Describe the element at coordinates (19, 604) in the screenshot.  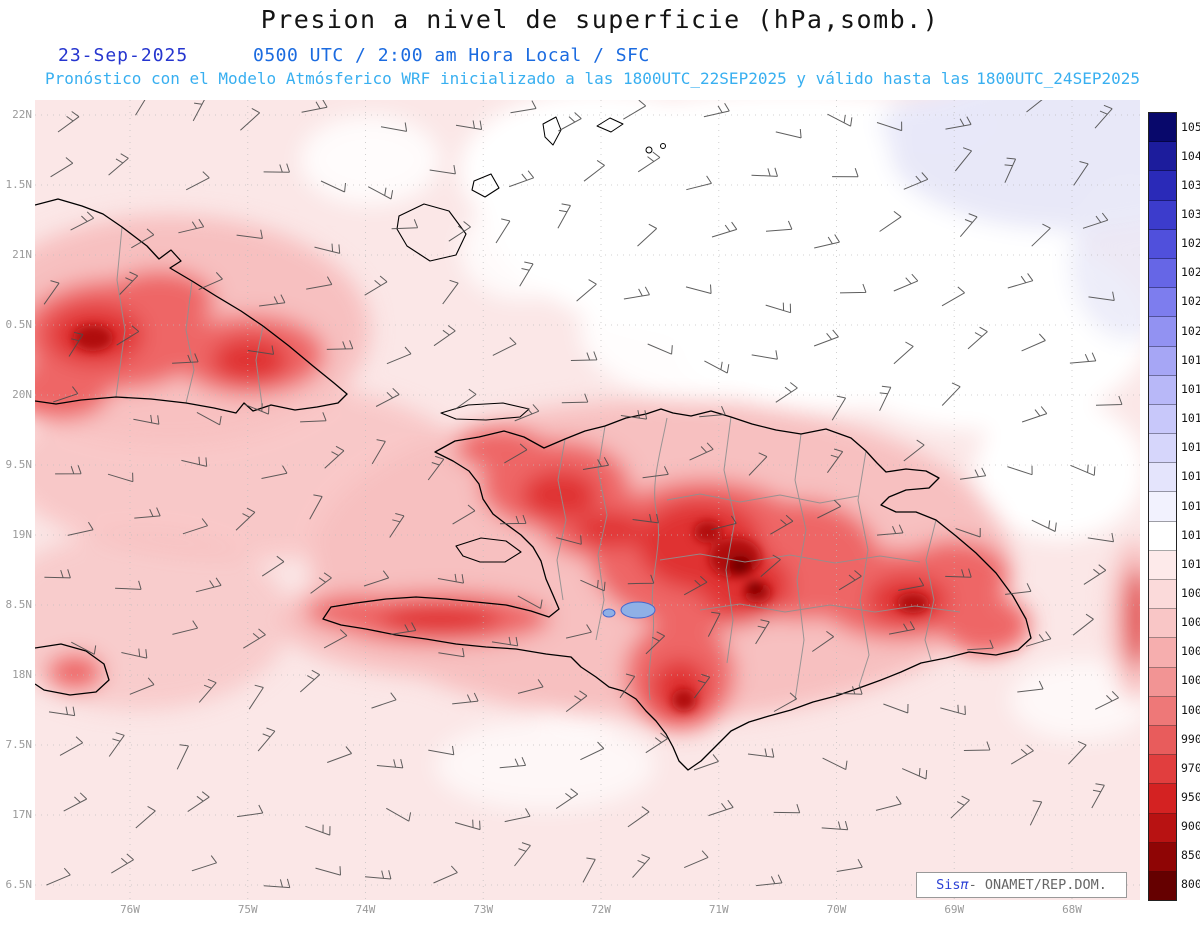
I see `lat-label: 8.5N` at that location.